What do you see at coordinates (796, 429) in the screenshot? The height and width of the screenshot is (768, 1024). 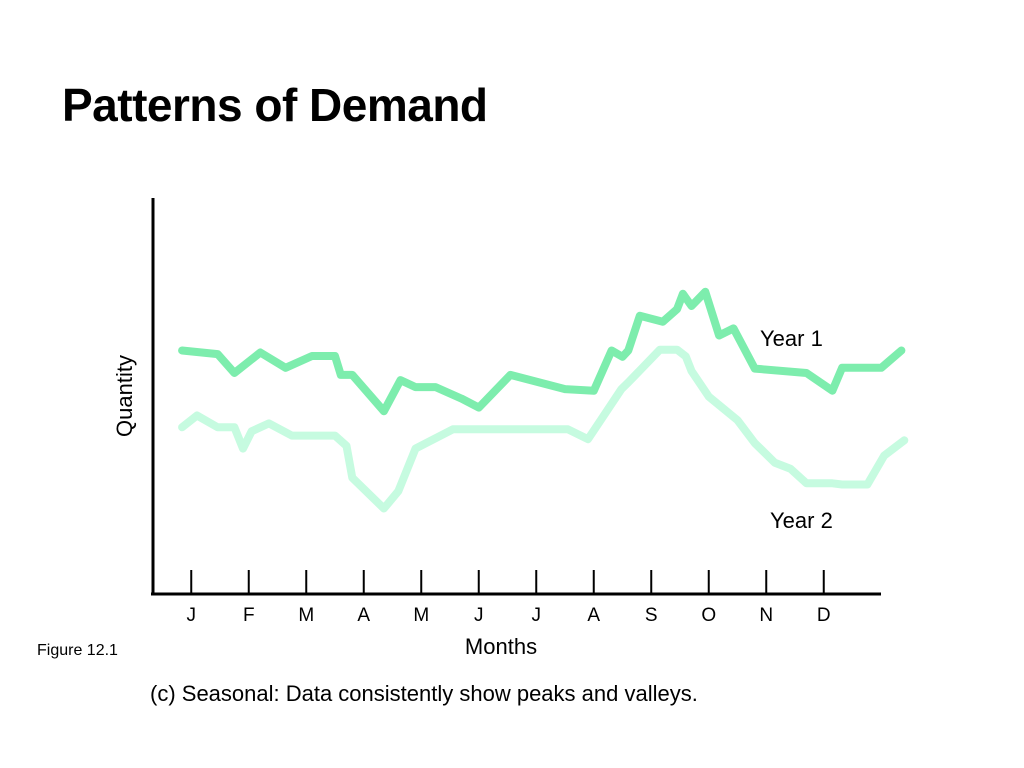 I see `series-labels: Year 1 Year 2` at bounding box center [796, 429].